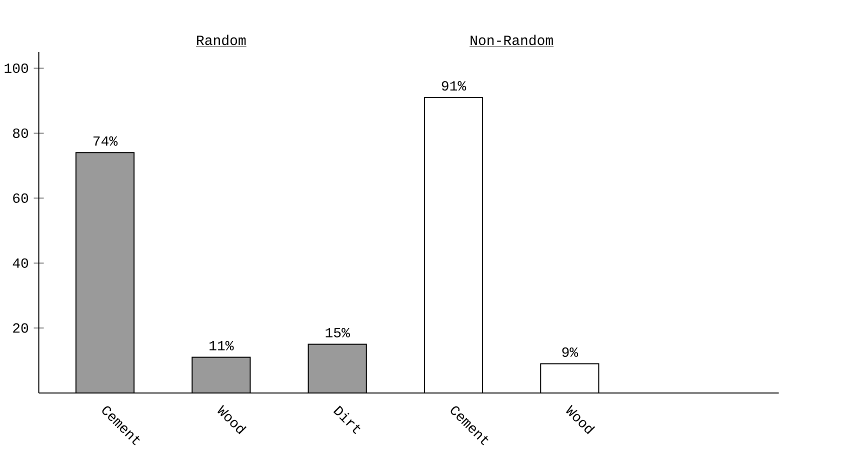  Describe the element at coordinates (105, 141) in the screenshot. I see `data-label: 74%` at that location.